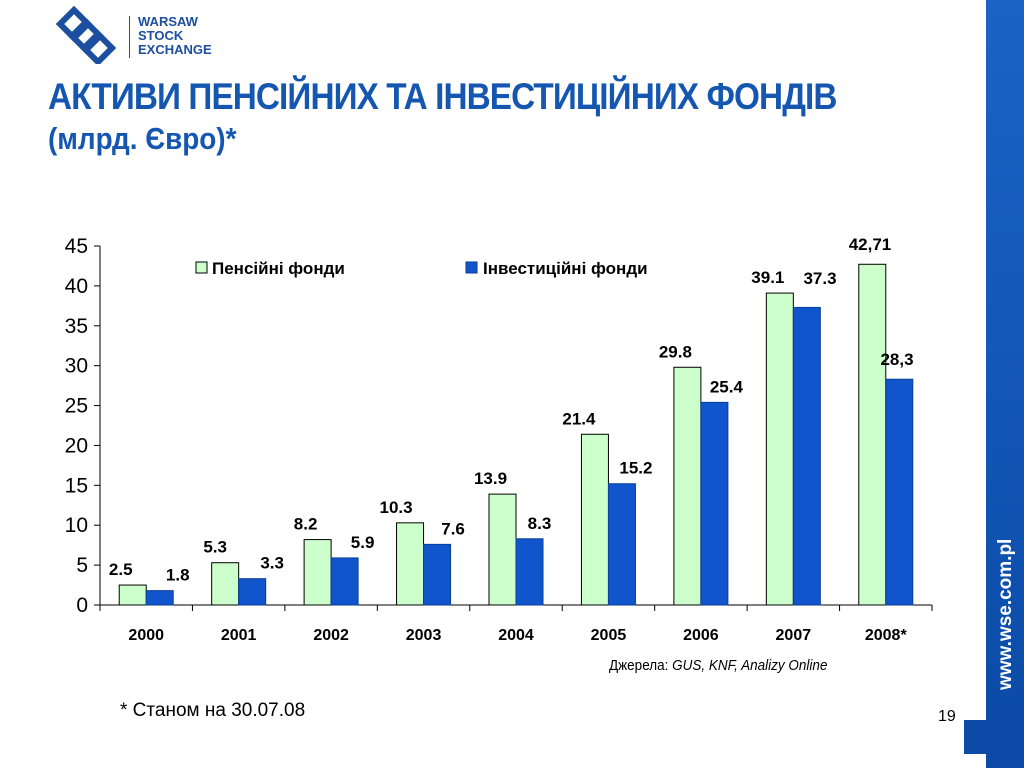  What do you see at coordinates (424, 635) in the screenshot?
I see `x-category-label: 2003` at bounding box center [424, 635].